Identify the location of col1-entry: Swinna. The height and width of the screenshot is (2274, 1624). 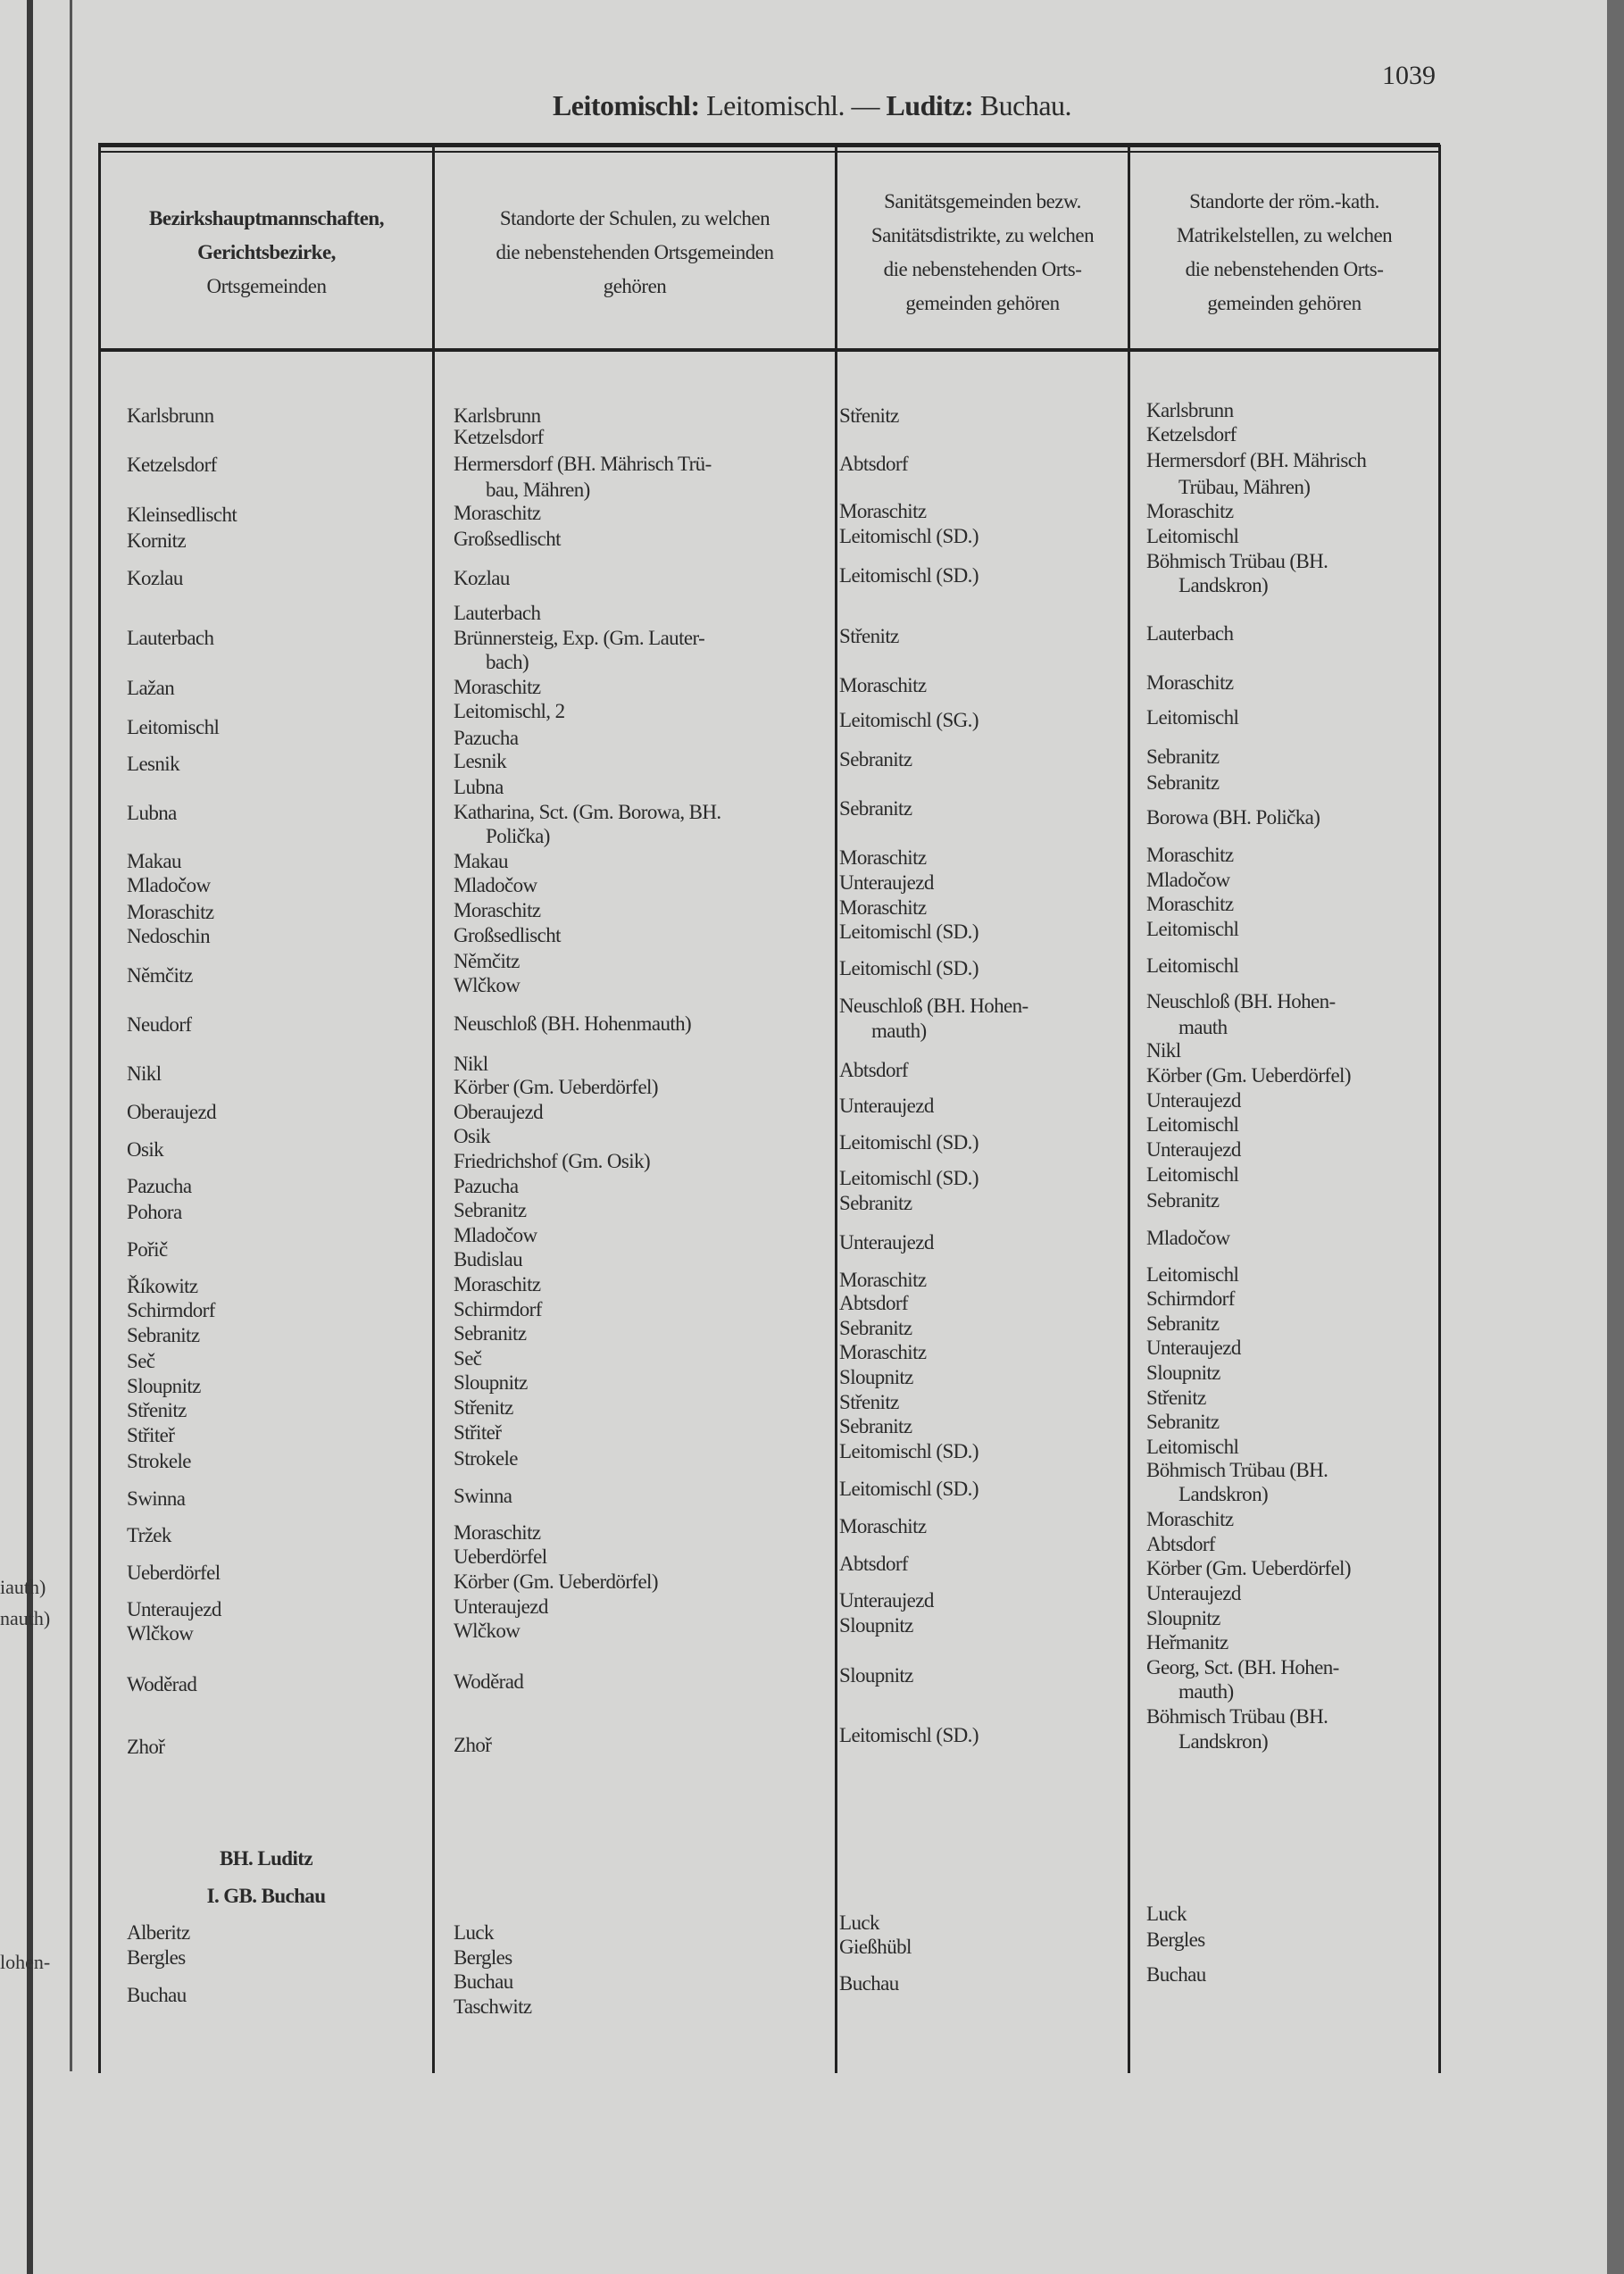
(156, 1498).